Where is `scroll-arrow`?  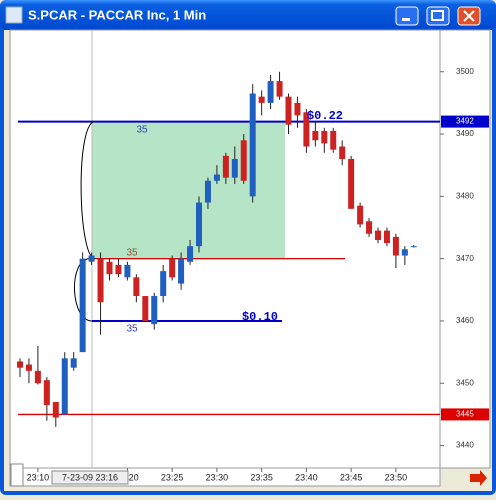
scroll-arrow is located at coordinates (478, 478).